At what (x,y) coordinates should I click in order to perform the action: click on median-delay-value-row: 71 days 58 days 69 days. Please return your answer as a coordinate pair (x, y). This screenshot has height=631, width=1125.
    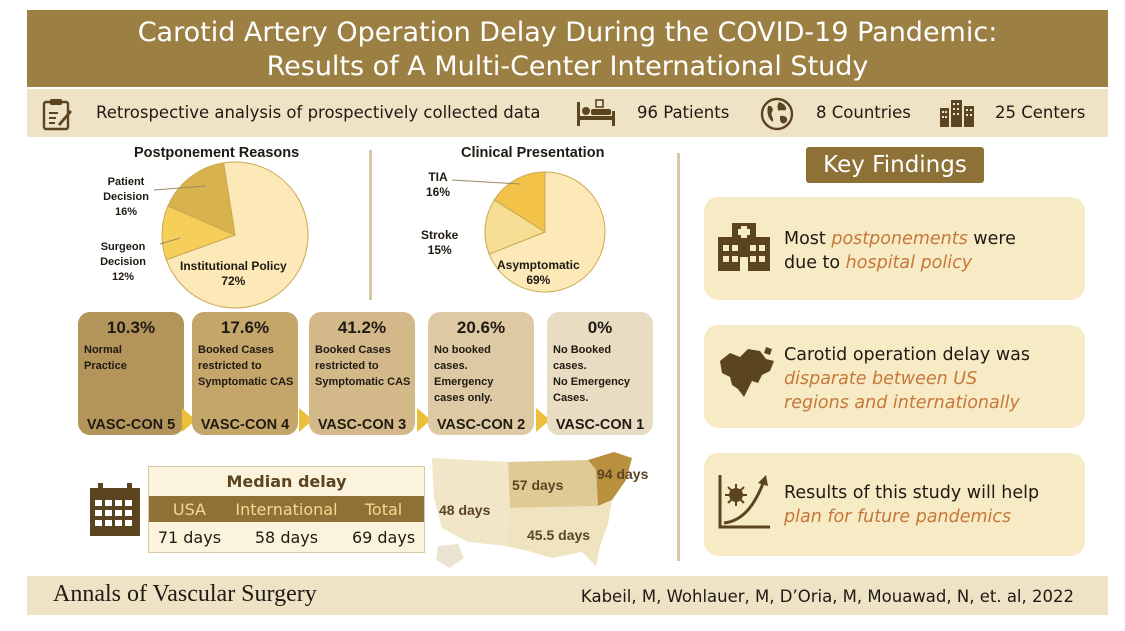
    Looking at the image, I should click on (286, 537).